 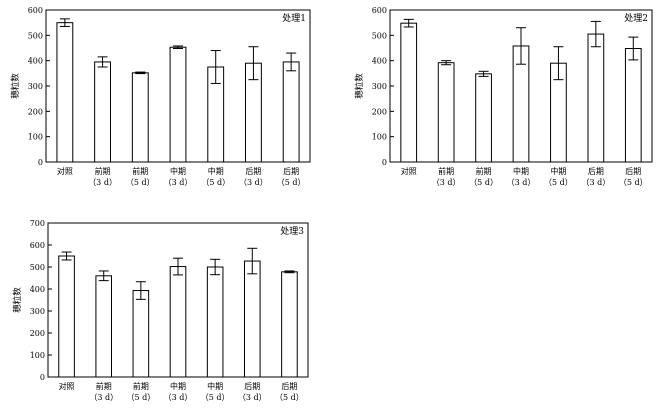 What do you see at coordinates (292, 231) in the screenshot?
I see `panel-title: 处理3` at bounding box center [292, 231].